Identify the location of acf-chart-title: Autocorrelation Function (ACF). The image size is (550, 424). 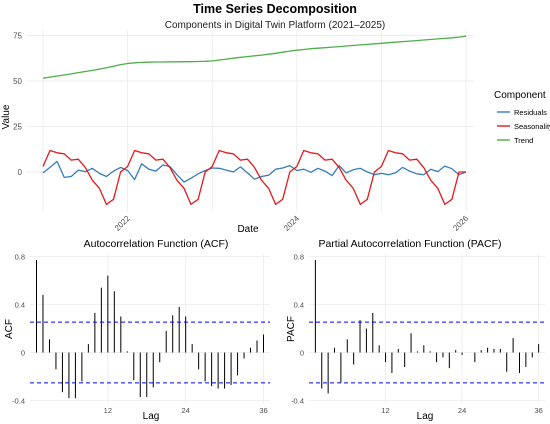
(156, 244).